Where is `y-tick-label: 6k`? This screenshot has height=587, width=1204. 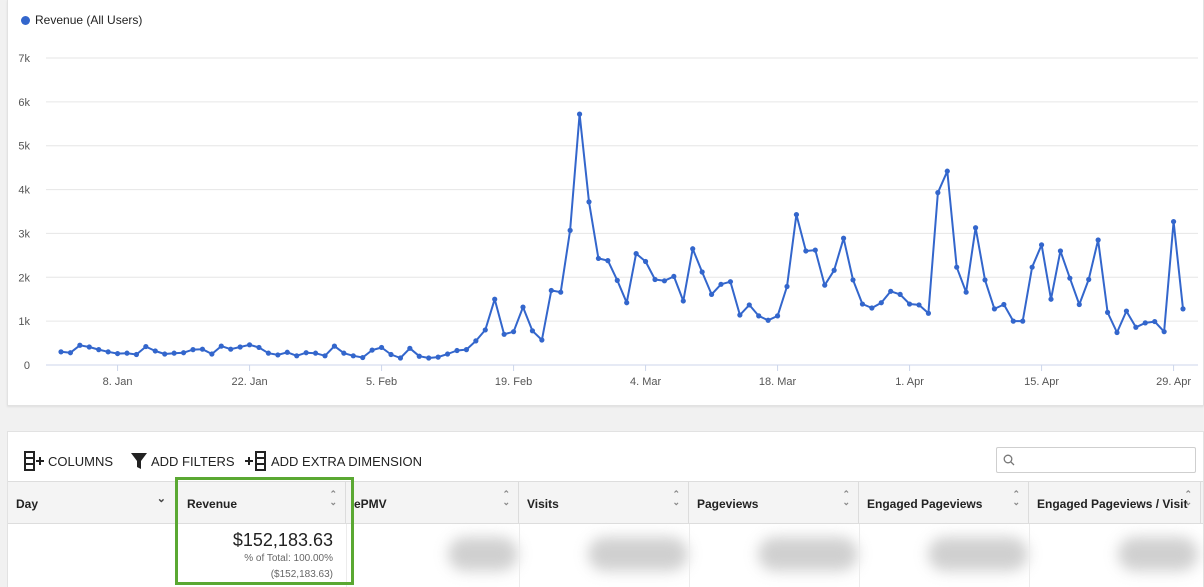
y-tick-label: 6k is located at coordinates (24, 103).